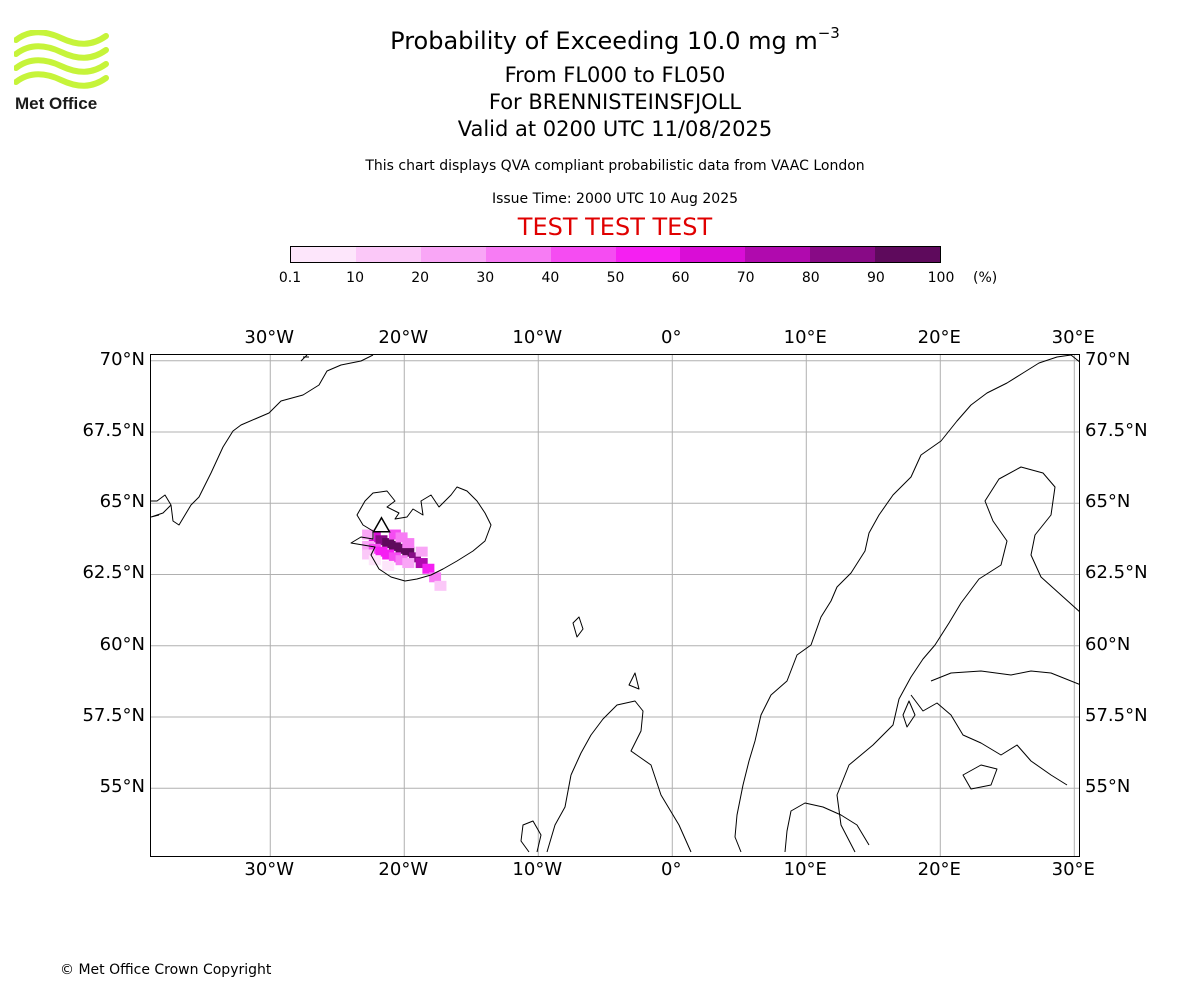 The width and height of the screenshot is (1200, 1000). What do you see at coordinates (122, 644) in the screenshot?
I see `lat-label-left: 60°N` at bounding box center [122, 644].